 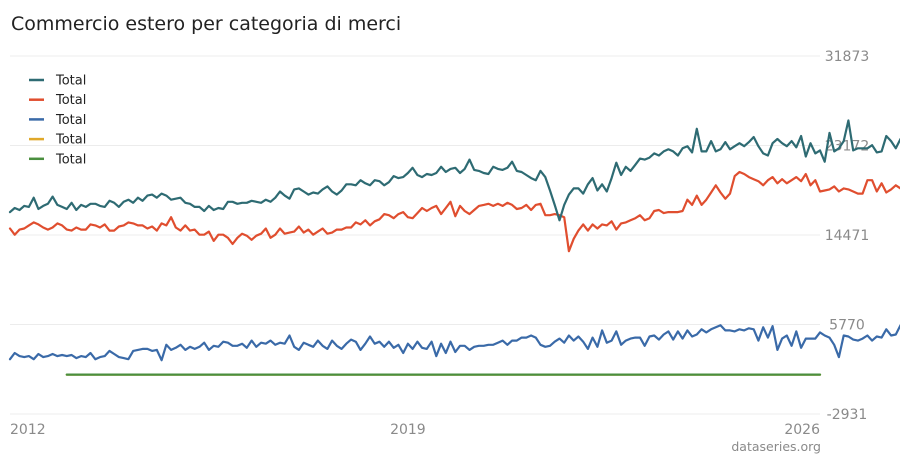 What do you see at coordinates (776, 446) in the screenshot?
I see `source-credit: dataseries.org` at bounding box center [776, 446].